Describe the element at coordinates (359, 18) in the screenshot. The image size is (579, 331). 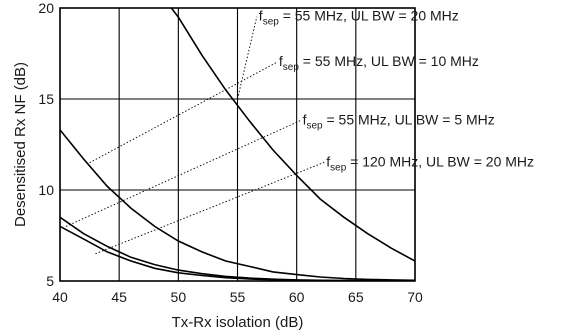
I see `annotation-label-1: fsep = 55 MHz, UL BW = 20 MHz` at that location.